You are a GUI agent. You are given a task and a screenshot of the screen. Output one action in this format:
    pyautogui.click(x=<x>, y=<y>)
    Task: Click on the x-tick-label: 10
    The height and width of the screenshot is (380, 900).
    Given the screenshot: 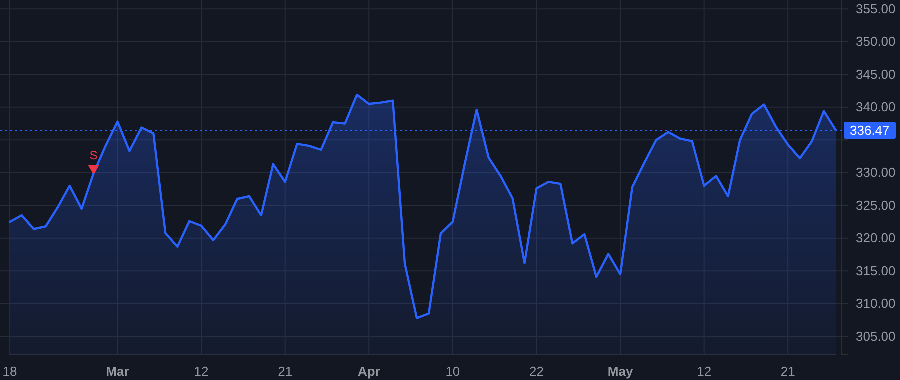 What is the action you would take?
    pyautogui.click(x=453, y=372)
    